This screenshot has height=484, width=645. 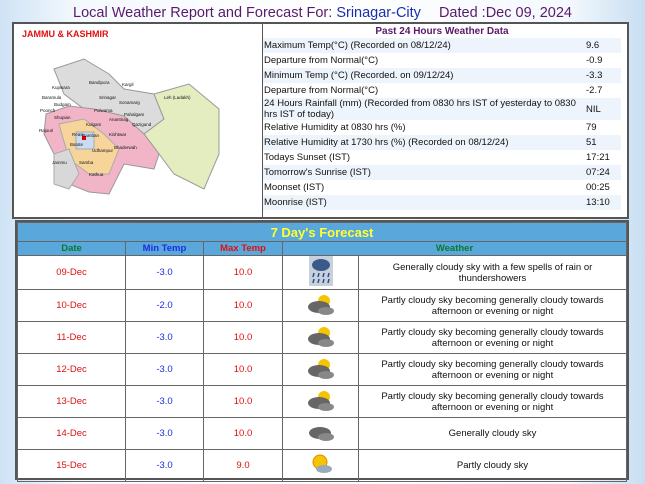 I want to click on past-data-row: Moonrise (IST) 13:10, so click(x=442, y=202).